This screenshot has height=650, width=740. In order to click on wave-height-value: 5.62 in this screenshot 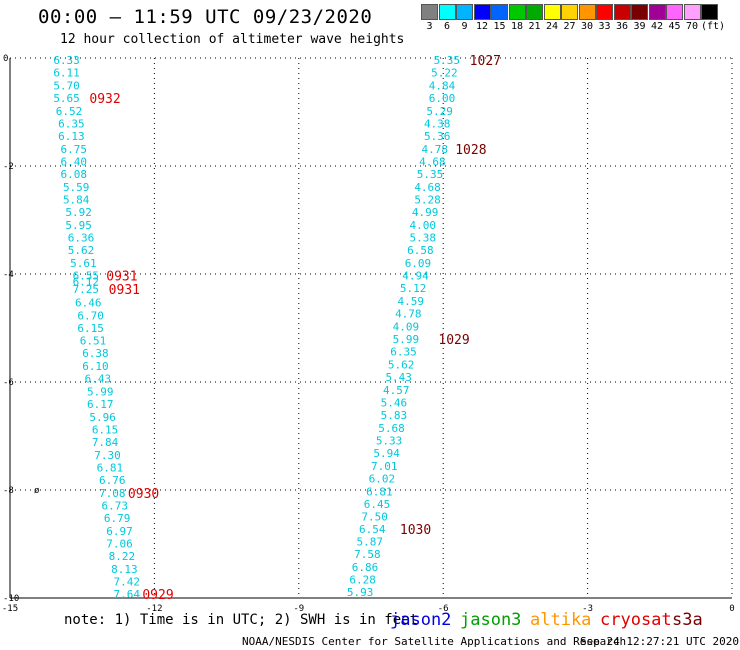, I will do `click(401, 364)`.